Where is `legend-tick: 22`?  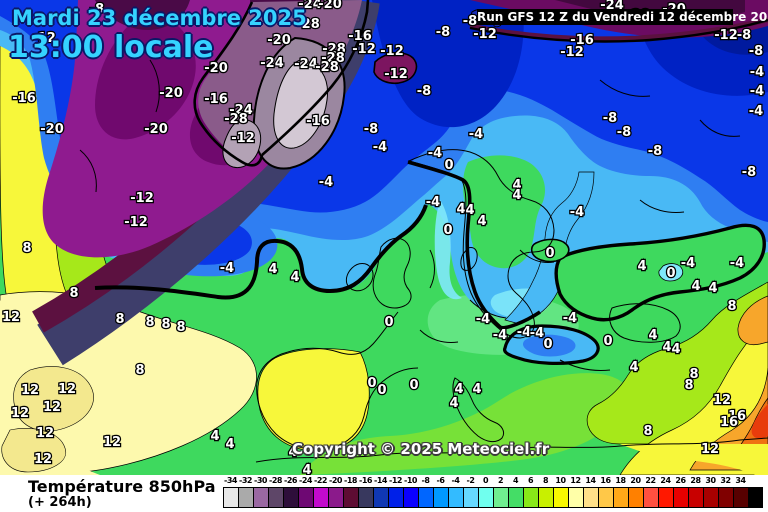 legend-tick: 22 is located at coordinates (650, 480).